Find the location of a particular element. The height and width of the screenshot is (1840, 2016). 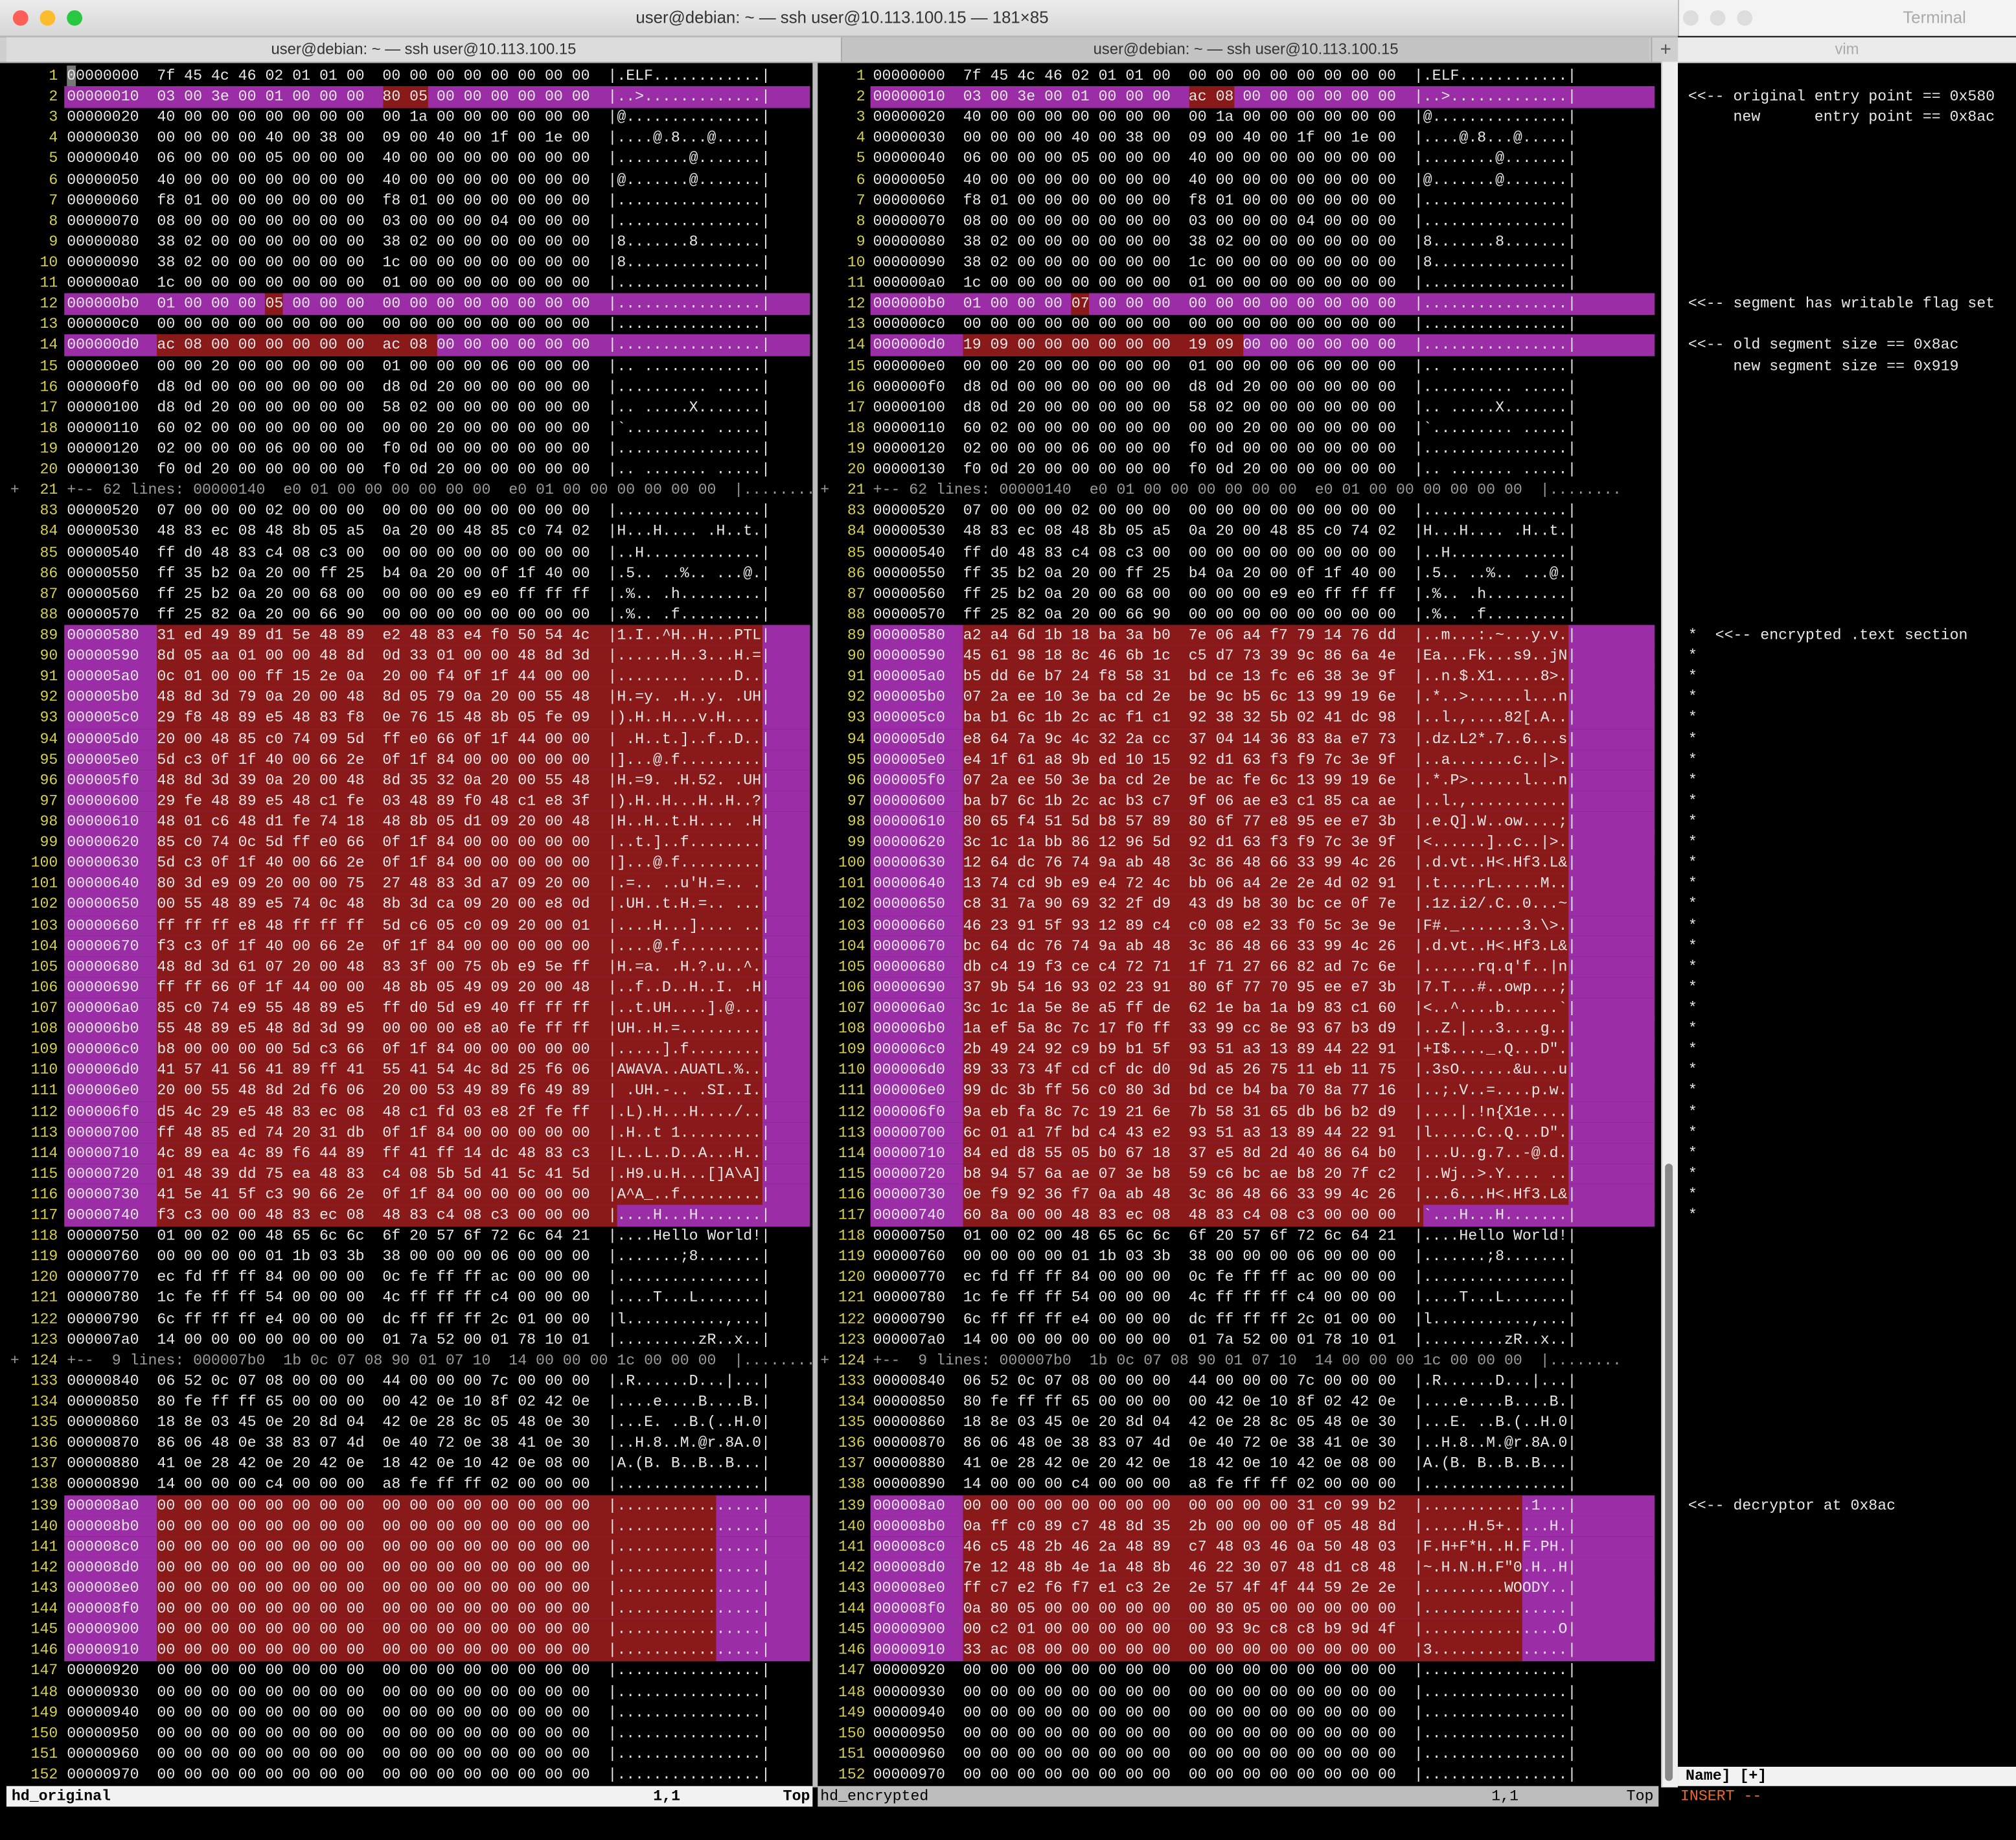

line-number: 11 is located at coordinates (49, 282).